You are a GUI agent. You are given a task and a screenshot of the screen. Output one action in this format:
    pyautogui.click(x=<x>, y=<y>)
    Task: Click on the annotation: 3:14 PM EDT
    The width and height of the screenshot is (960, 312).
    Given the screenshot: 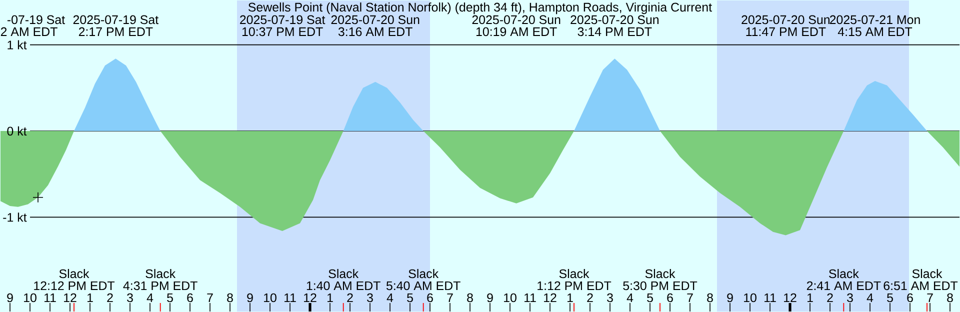 What is the action you would take?
    pyautogui.click(x=615, y=31)
    